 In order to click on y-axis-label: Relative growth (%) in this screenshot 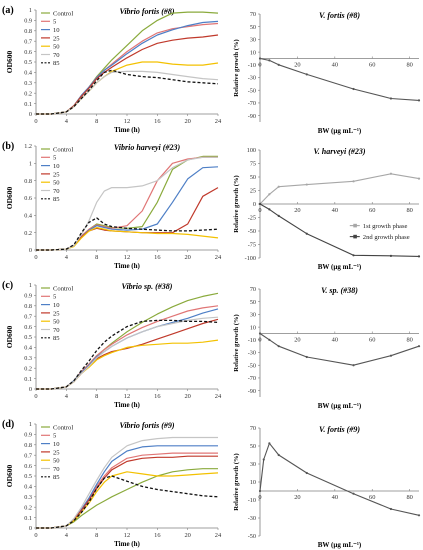, I will do `click(236, 203)`.